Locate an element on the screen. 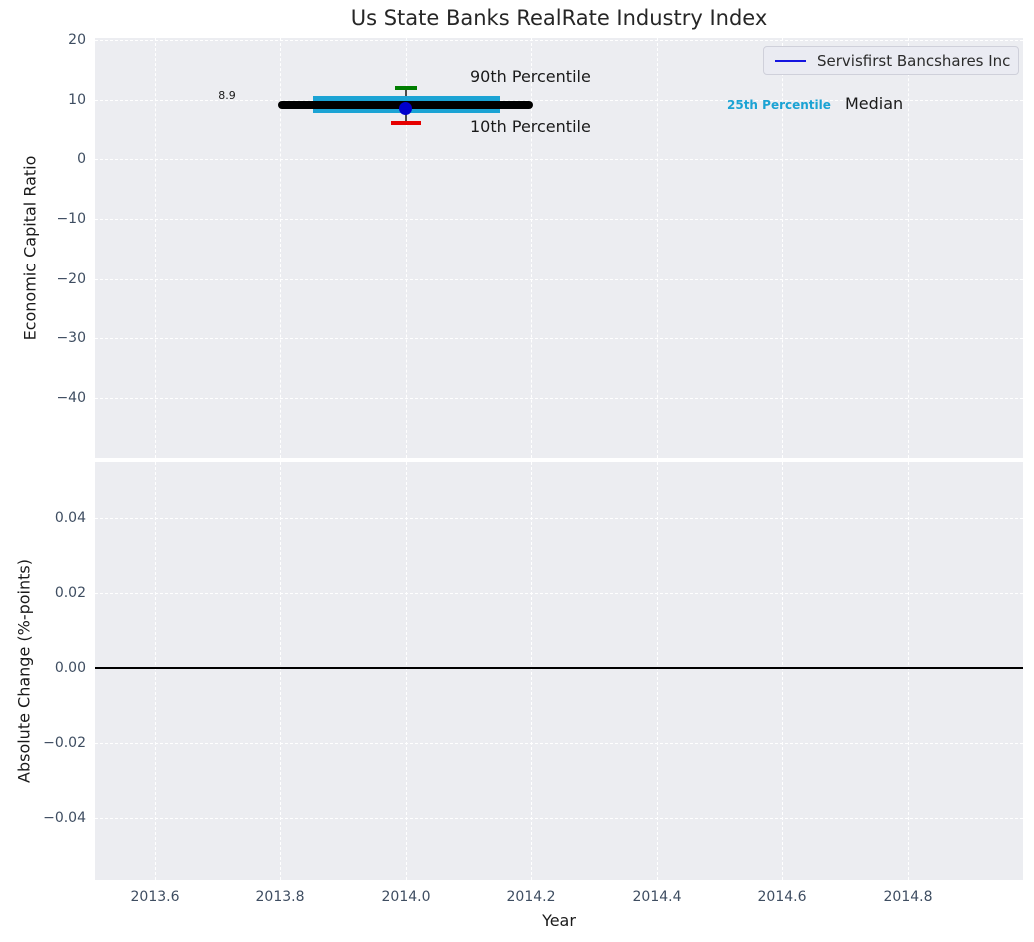  median-annotation: Median is located at coordinates (874, 103).